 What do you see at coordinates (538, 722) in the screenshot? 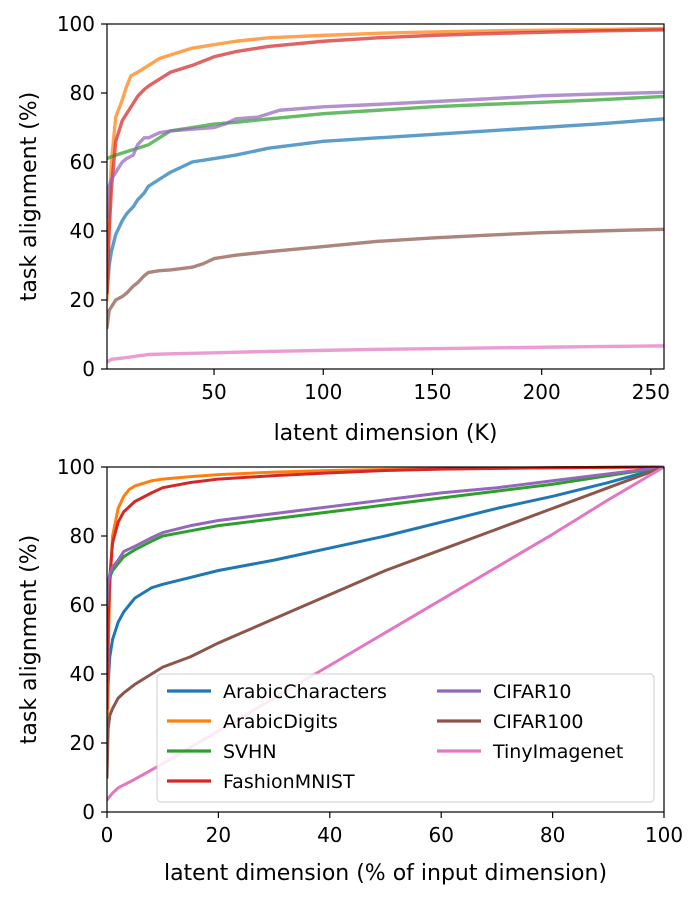
I see `legend-label: CIFAR100` at bounding box center [538, 722].